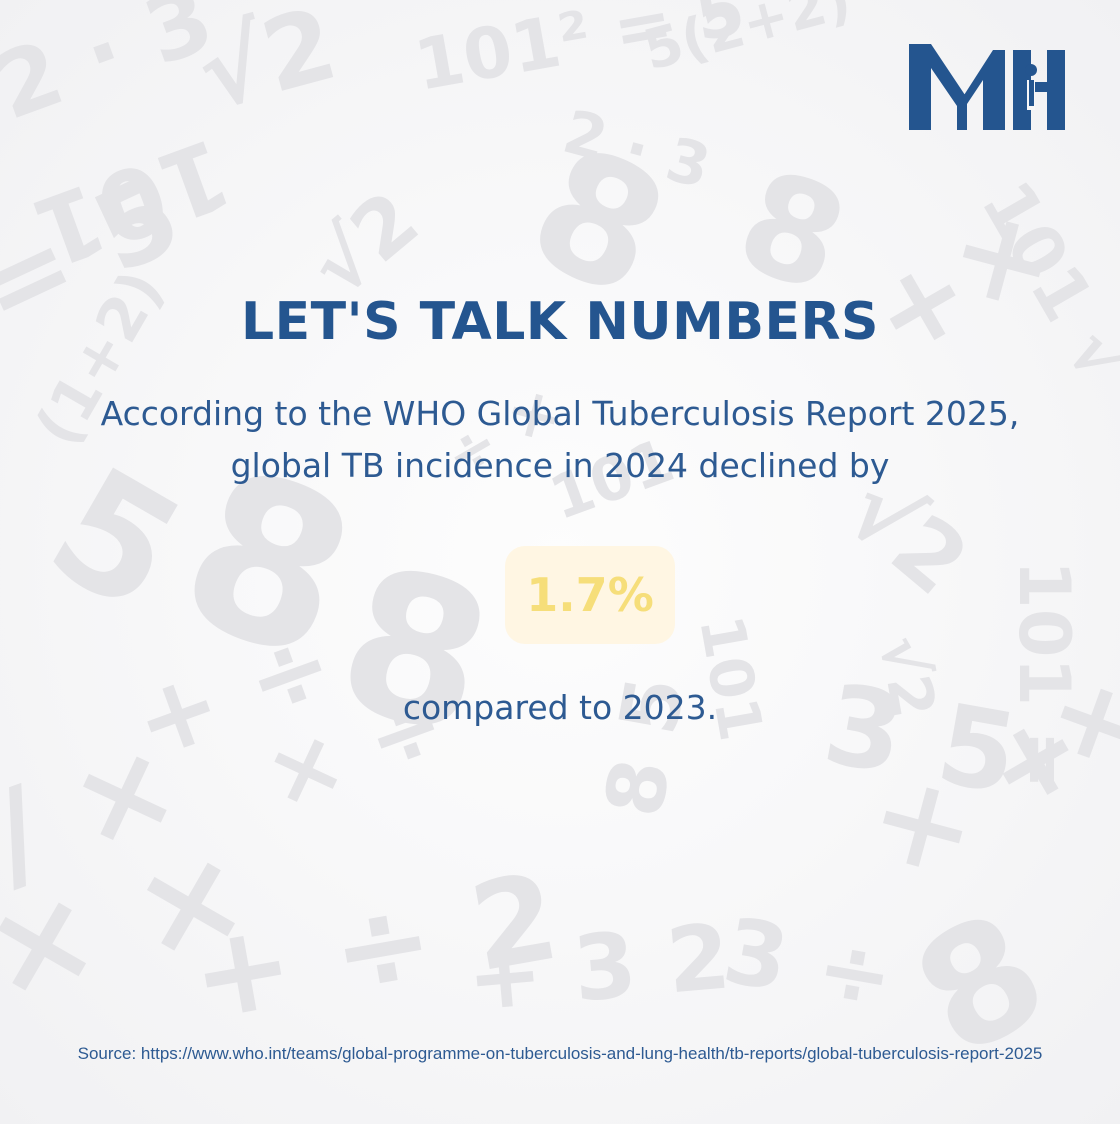  Describe the element at coordinates (560, 707) in the screenshot. I see `comparison-text: compared to 2023.` at that location.